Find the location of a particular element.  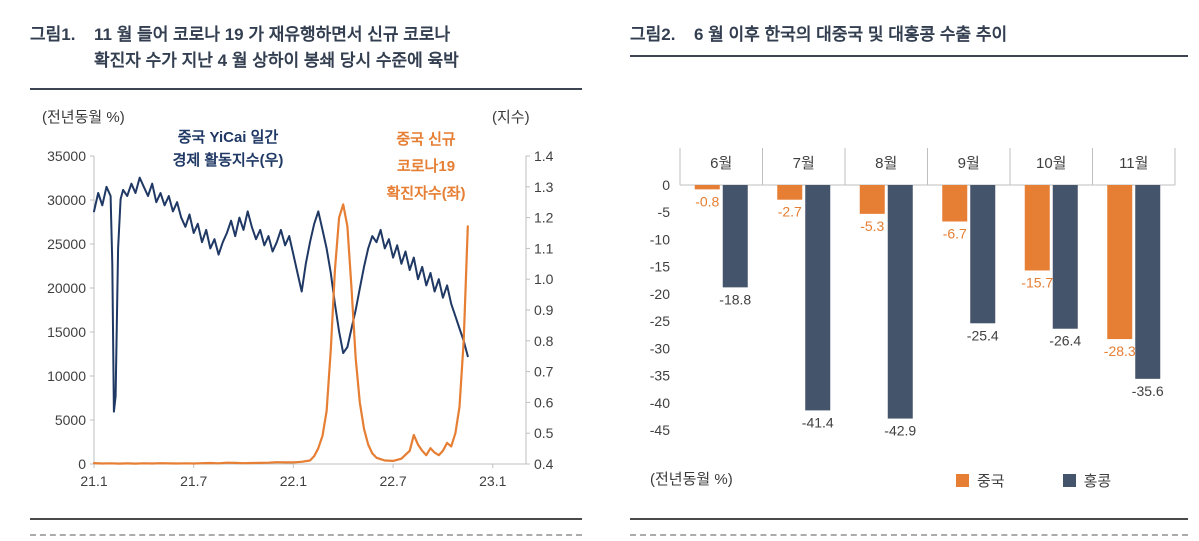

figure2-header-rule is located at coordinates (909, 56).